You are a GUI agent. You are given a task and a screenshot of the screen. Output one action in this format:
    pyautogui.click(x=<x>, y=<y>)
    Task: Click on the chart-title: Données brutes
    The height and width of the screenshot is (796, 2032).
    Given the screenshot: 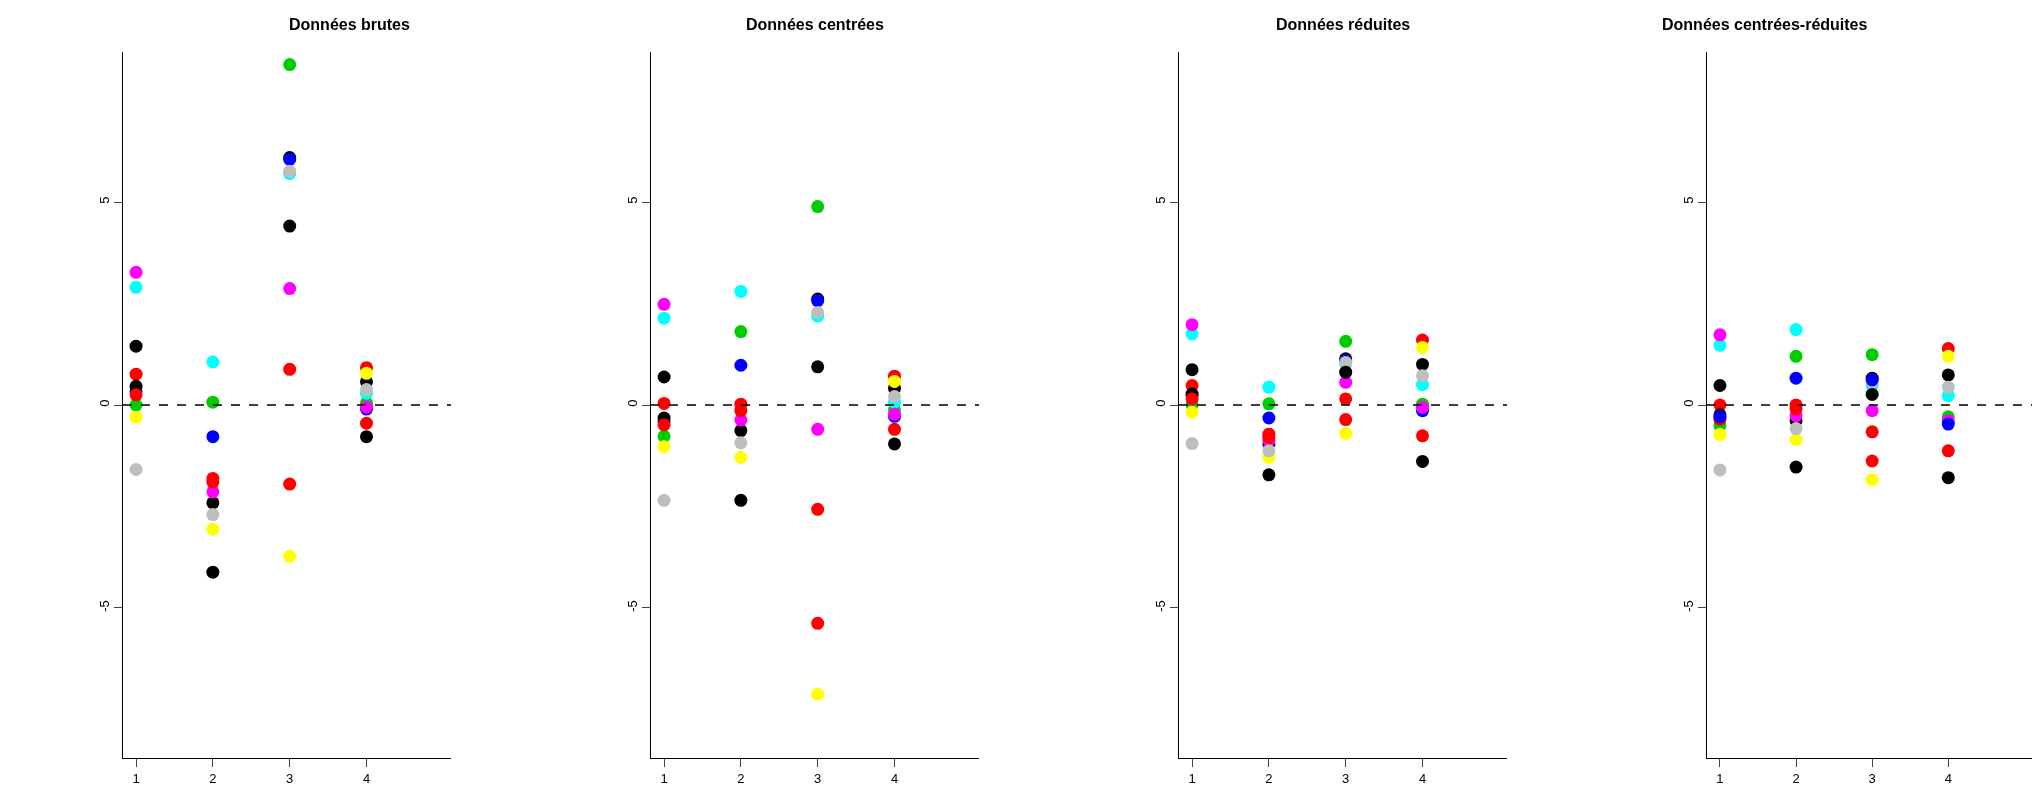 What is the action you would take?
    pyautogui.click(x=350, y=24)
    